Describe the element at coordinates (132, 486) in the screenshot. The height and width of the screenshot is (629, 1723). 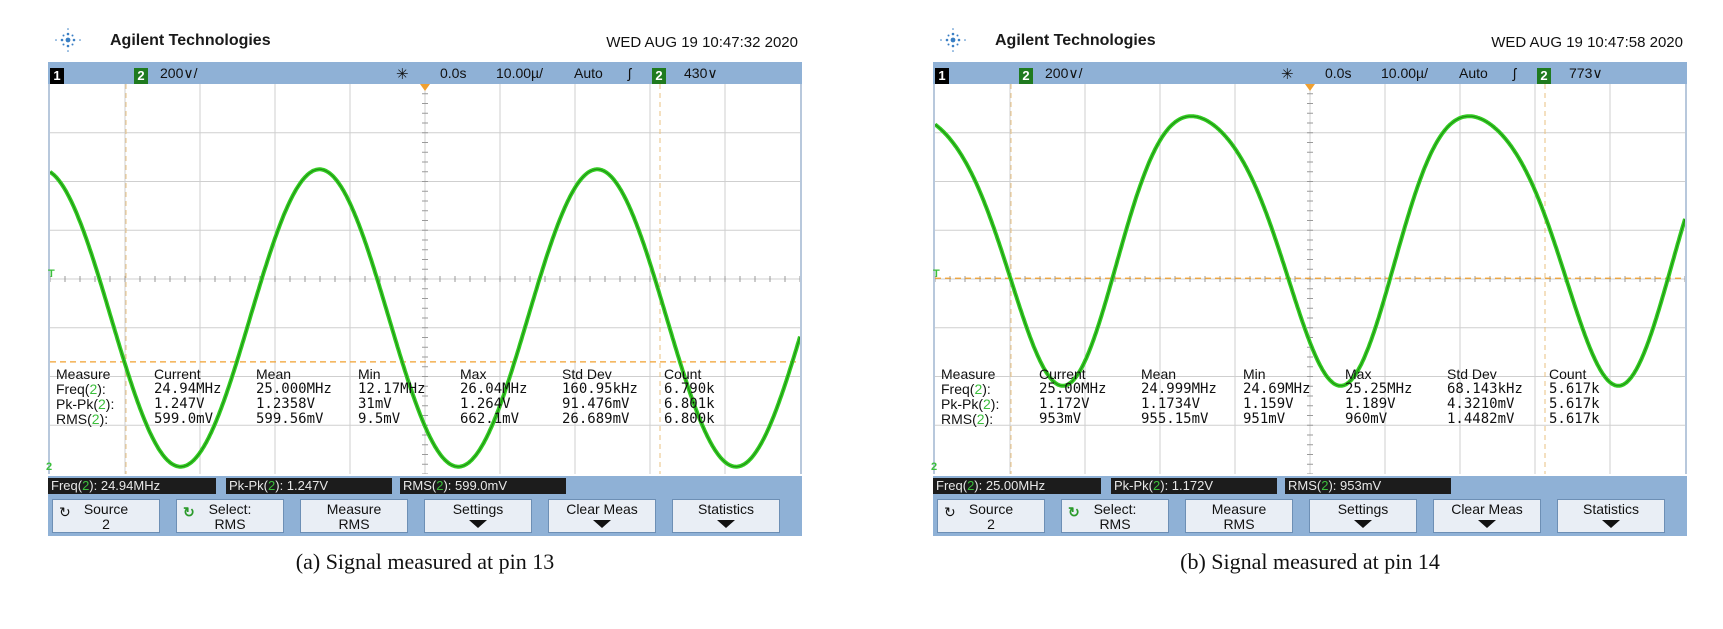
I see `freq-readout: Freq(2): 24.94MHz` at that location.